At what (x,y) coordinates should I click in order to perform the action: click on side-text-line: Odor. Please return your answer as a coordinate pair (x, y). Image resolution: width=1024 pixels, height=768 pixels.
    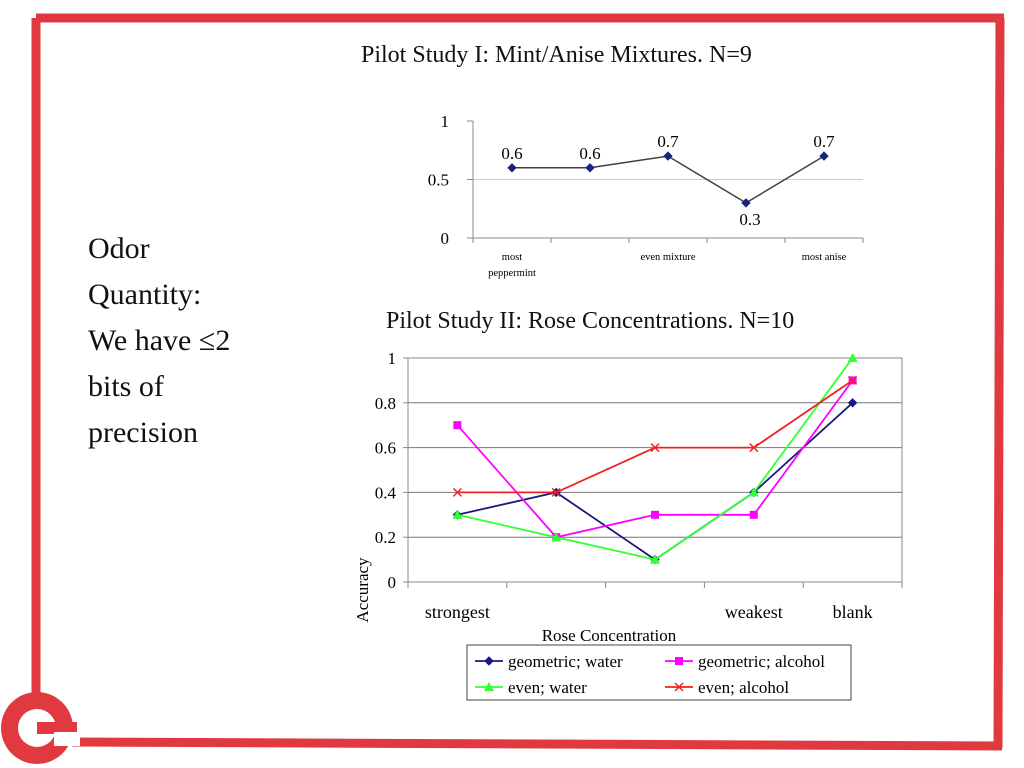
    Looking at the image, I should click on (119, 248).